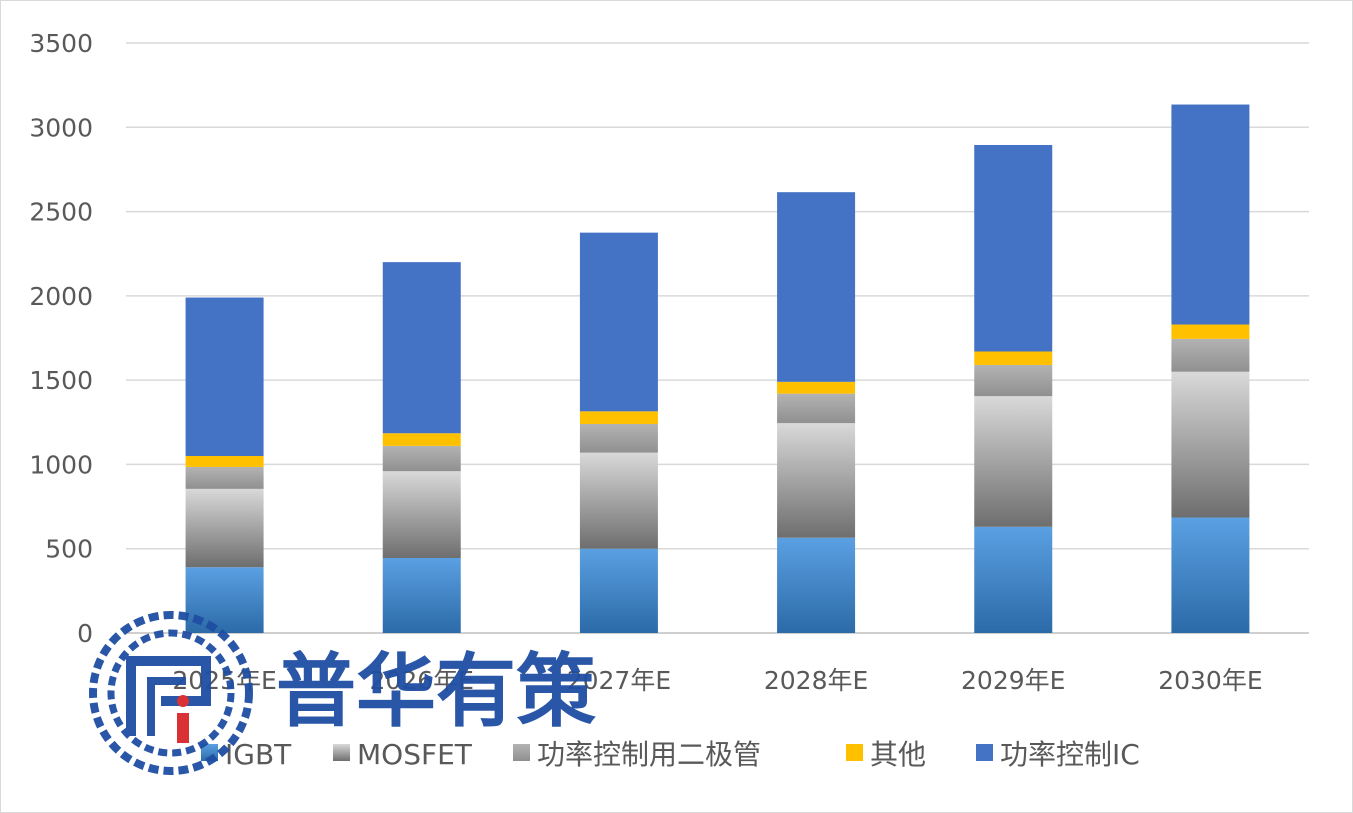 Image resolution: width=1353 pixels, height=813 pixels. I want to click on legend-label: 功率控制用二极管, so click(649, 754).